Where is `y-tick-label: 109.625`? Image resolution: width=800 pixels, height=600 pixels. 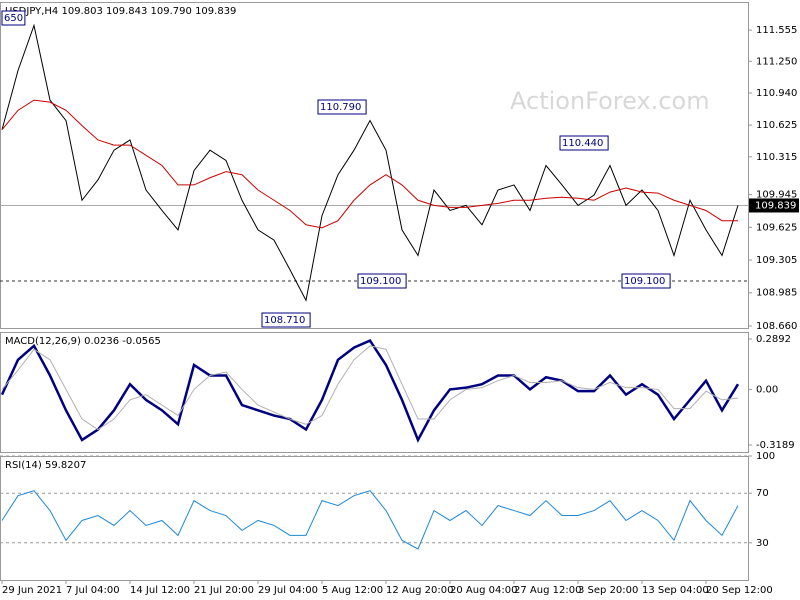 y-tick-label: 109.625 is located at coordinates (776, 227).